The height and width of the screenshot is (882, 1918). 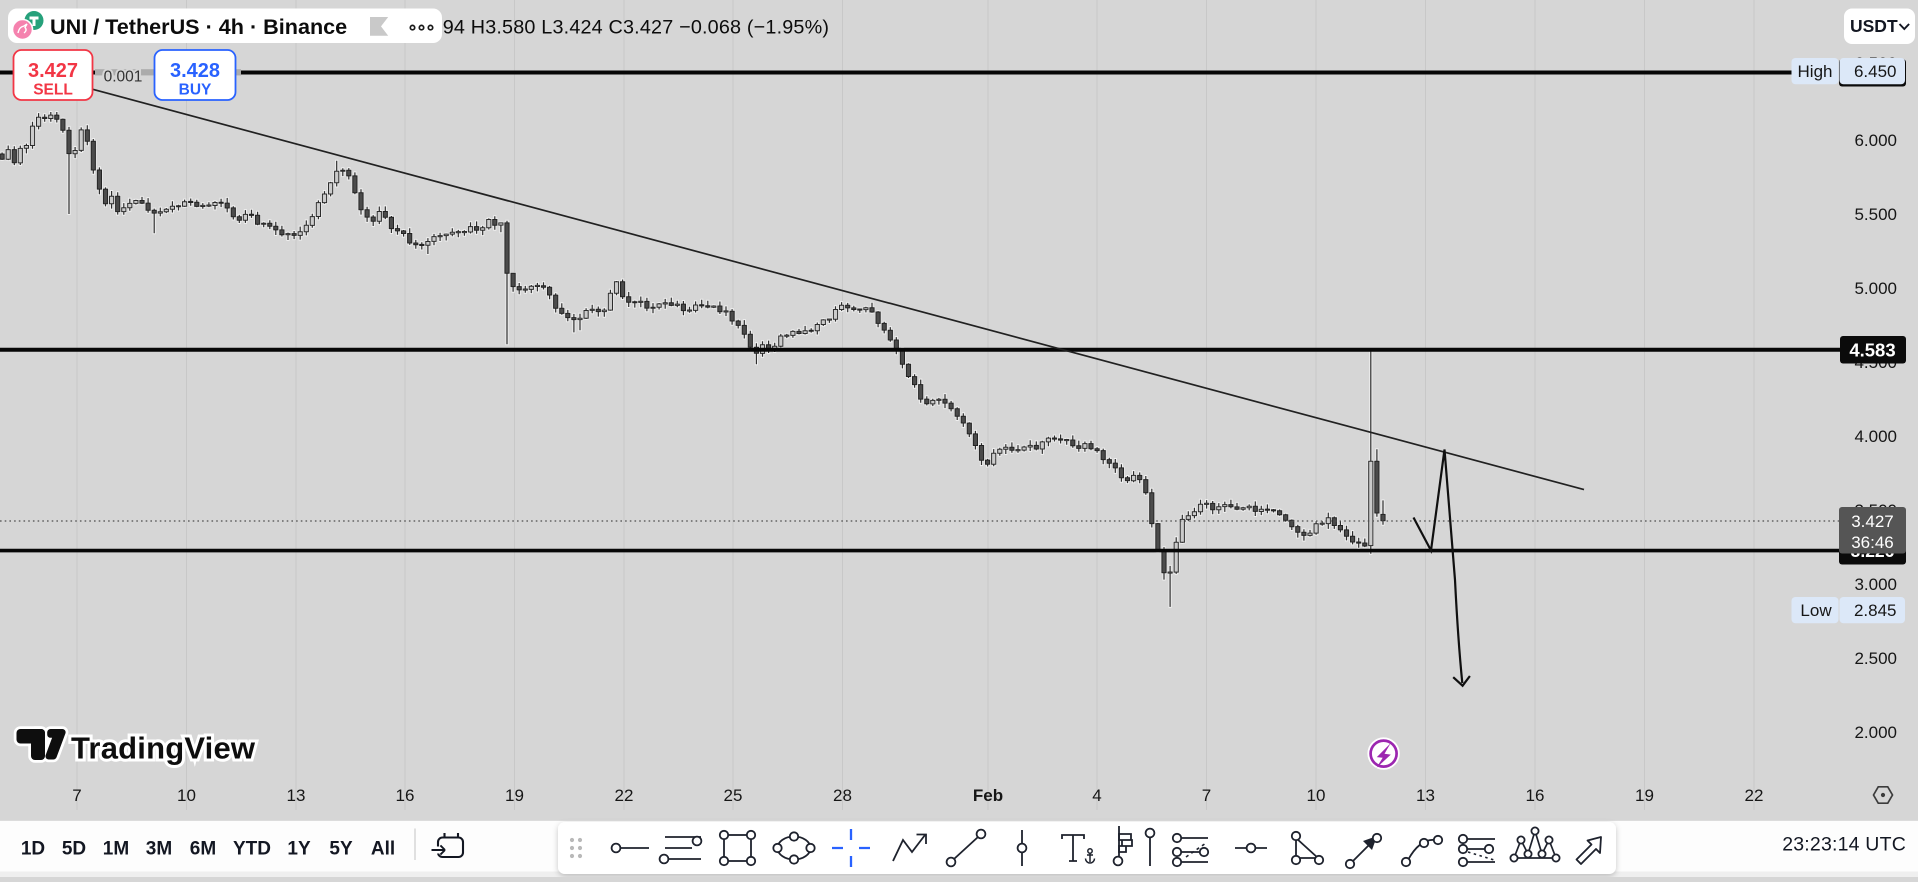 What do you see at coordinates (195, 90) in the screenshot?
I see `svg-text: BUY` at bounding box center [195, 90].